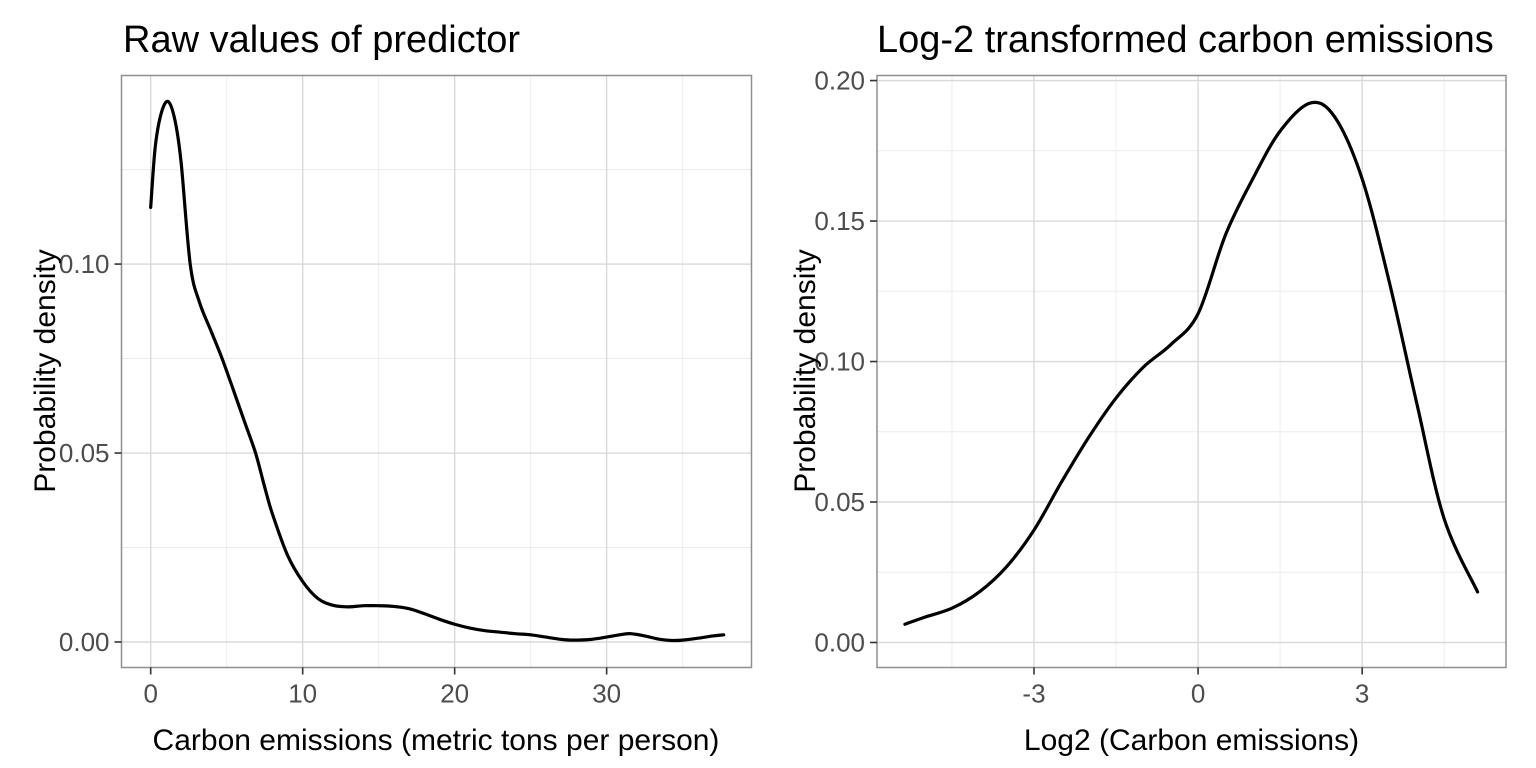  I want to click on y-tick-label: 0.20, so click(839, 81).